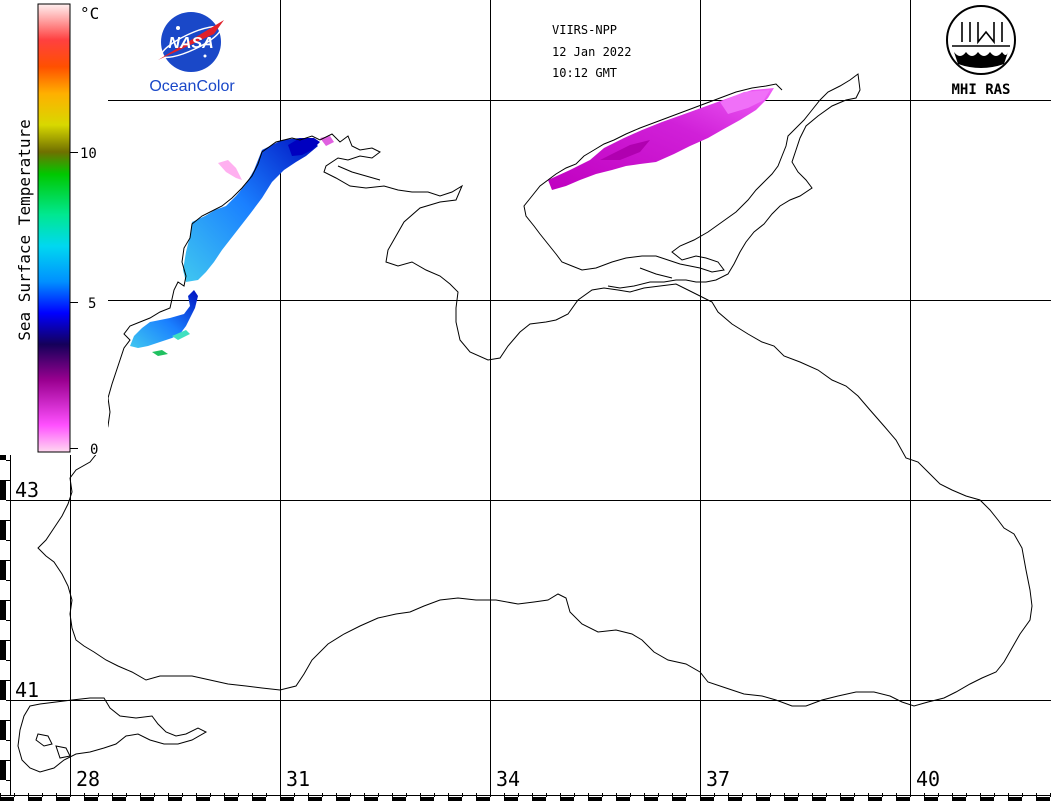 The height and width of the screenshot is (801, 1051). I want to click on sst-data-azov, so click(661, 139).